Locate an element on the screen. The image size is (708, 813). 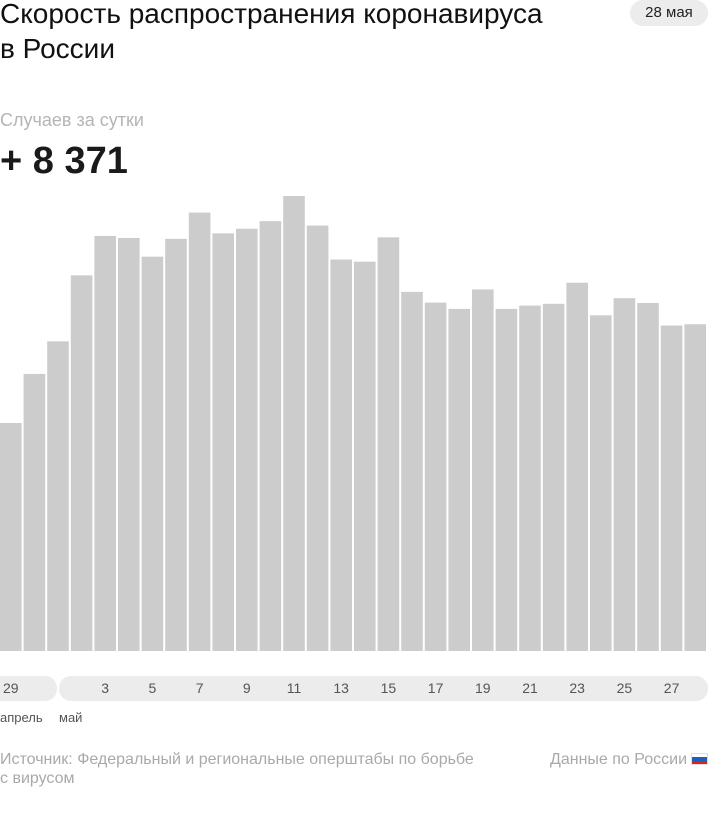
tick-label: 11 is located at coordinates (294, 688).